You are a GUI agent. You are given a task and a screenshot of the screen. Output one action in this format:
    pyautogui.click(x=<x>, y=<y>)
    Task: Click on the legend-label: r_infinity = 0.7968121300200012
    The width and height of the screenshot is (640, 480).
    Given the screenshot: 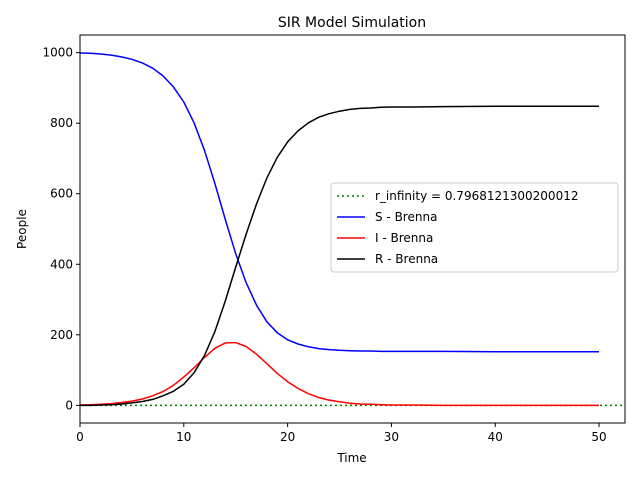 What is the action you would take?
    pyautogui.click(x=476, y=196)
    